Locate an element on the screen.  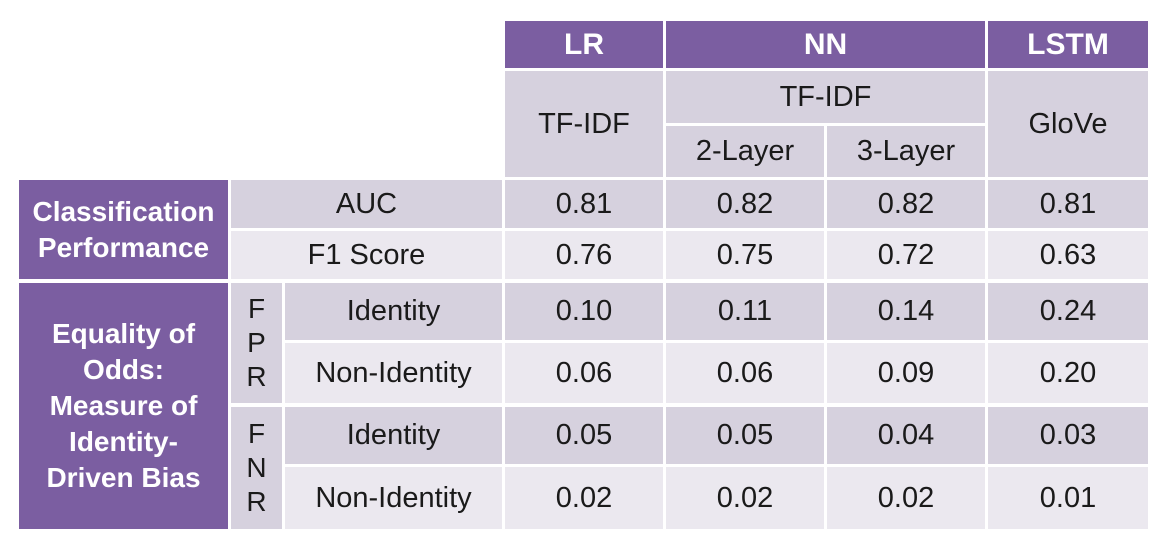
value-cell: 0.04 is located at coordinates (906, 435).